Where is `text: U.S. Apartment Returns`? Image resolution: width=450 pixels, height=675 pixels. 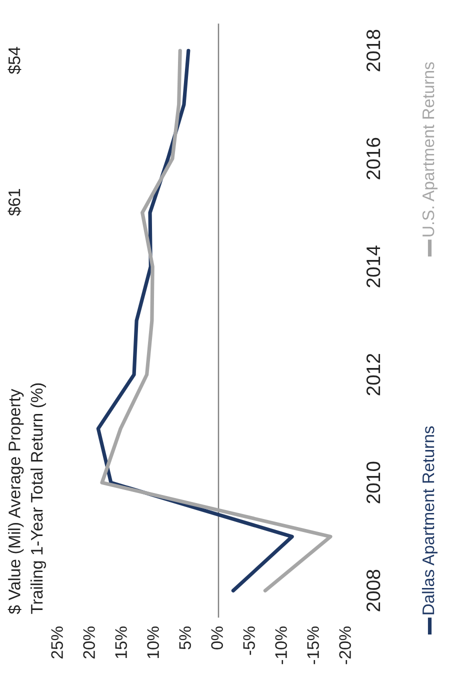 text: U.S. Apartment Returns is located at coordinates (430, 149).